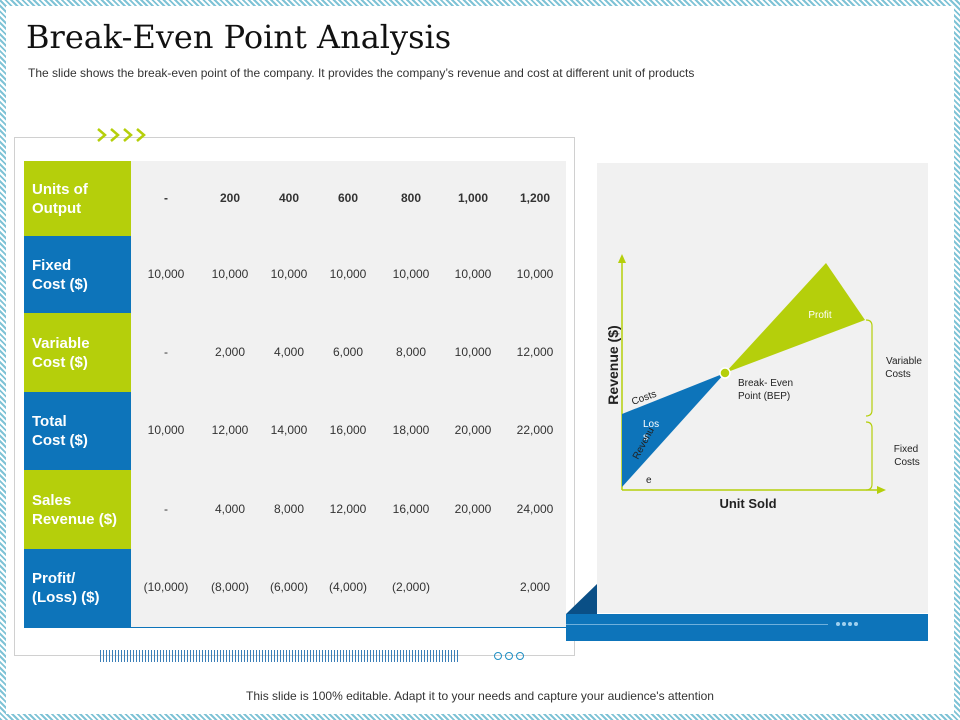  What do you see at coordinates (75, 519) in the screenshot?
I see `row-header-line2: Revenue ($)` at bounding box center [75, 519].